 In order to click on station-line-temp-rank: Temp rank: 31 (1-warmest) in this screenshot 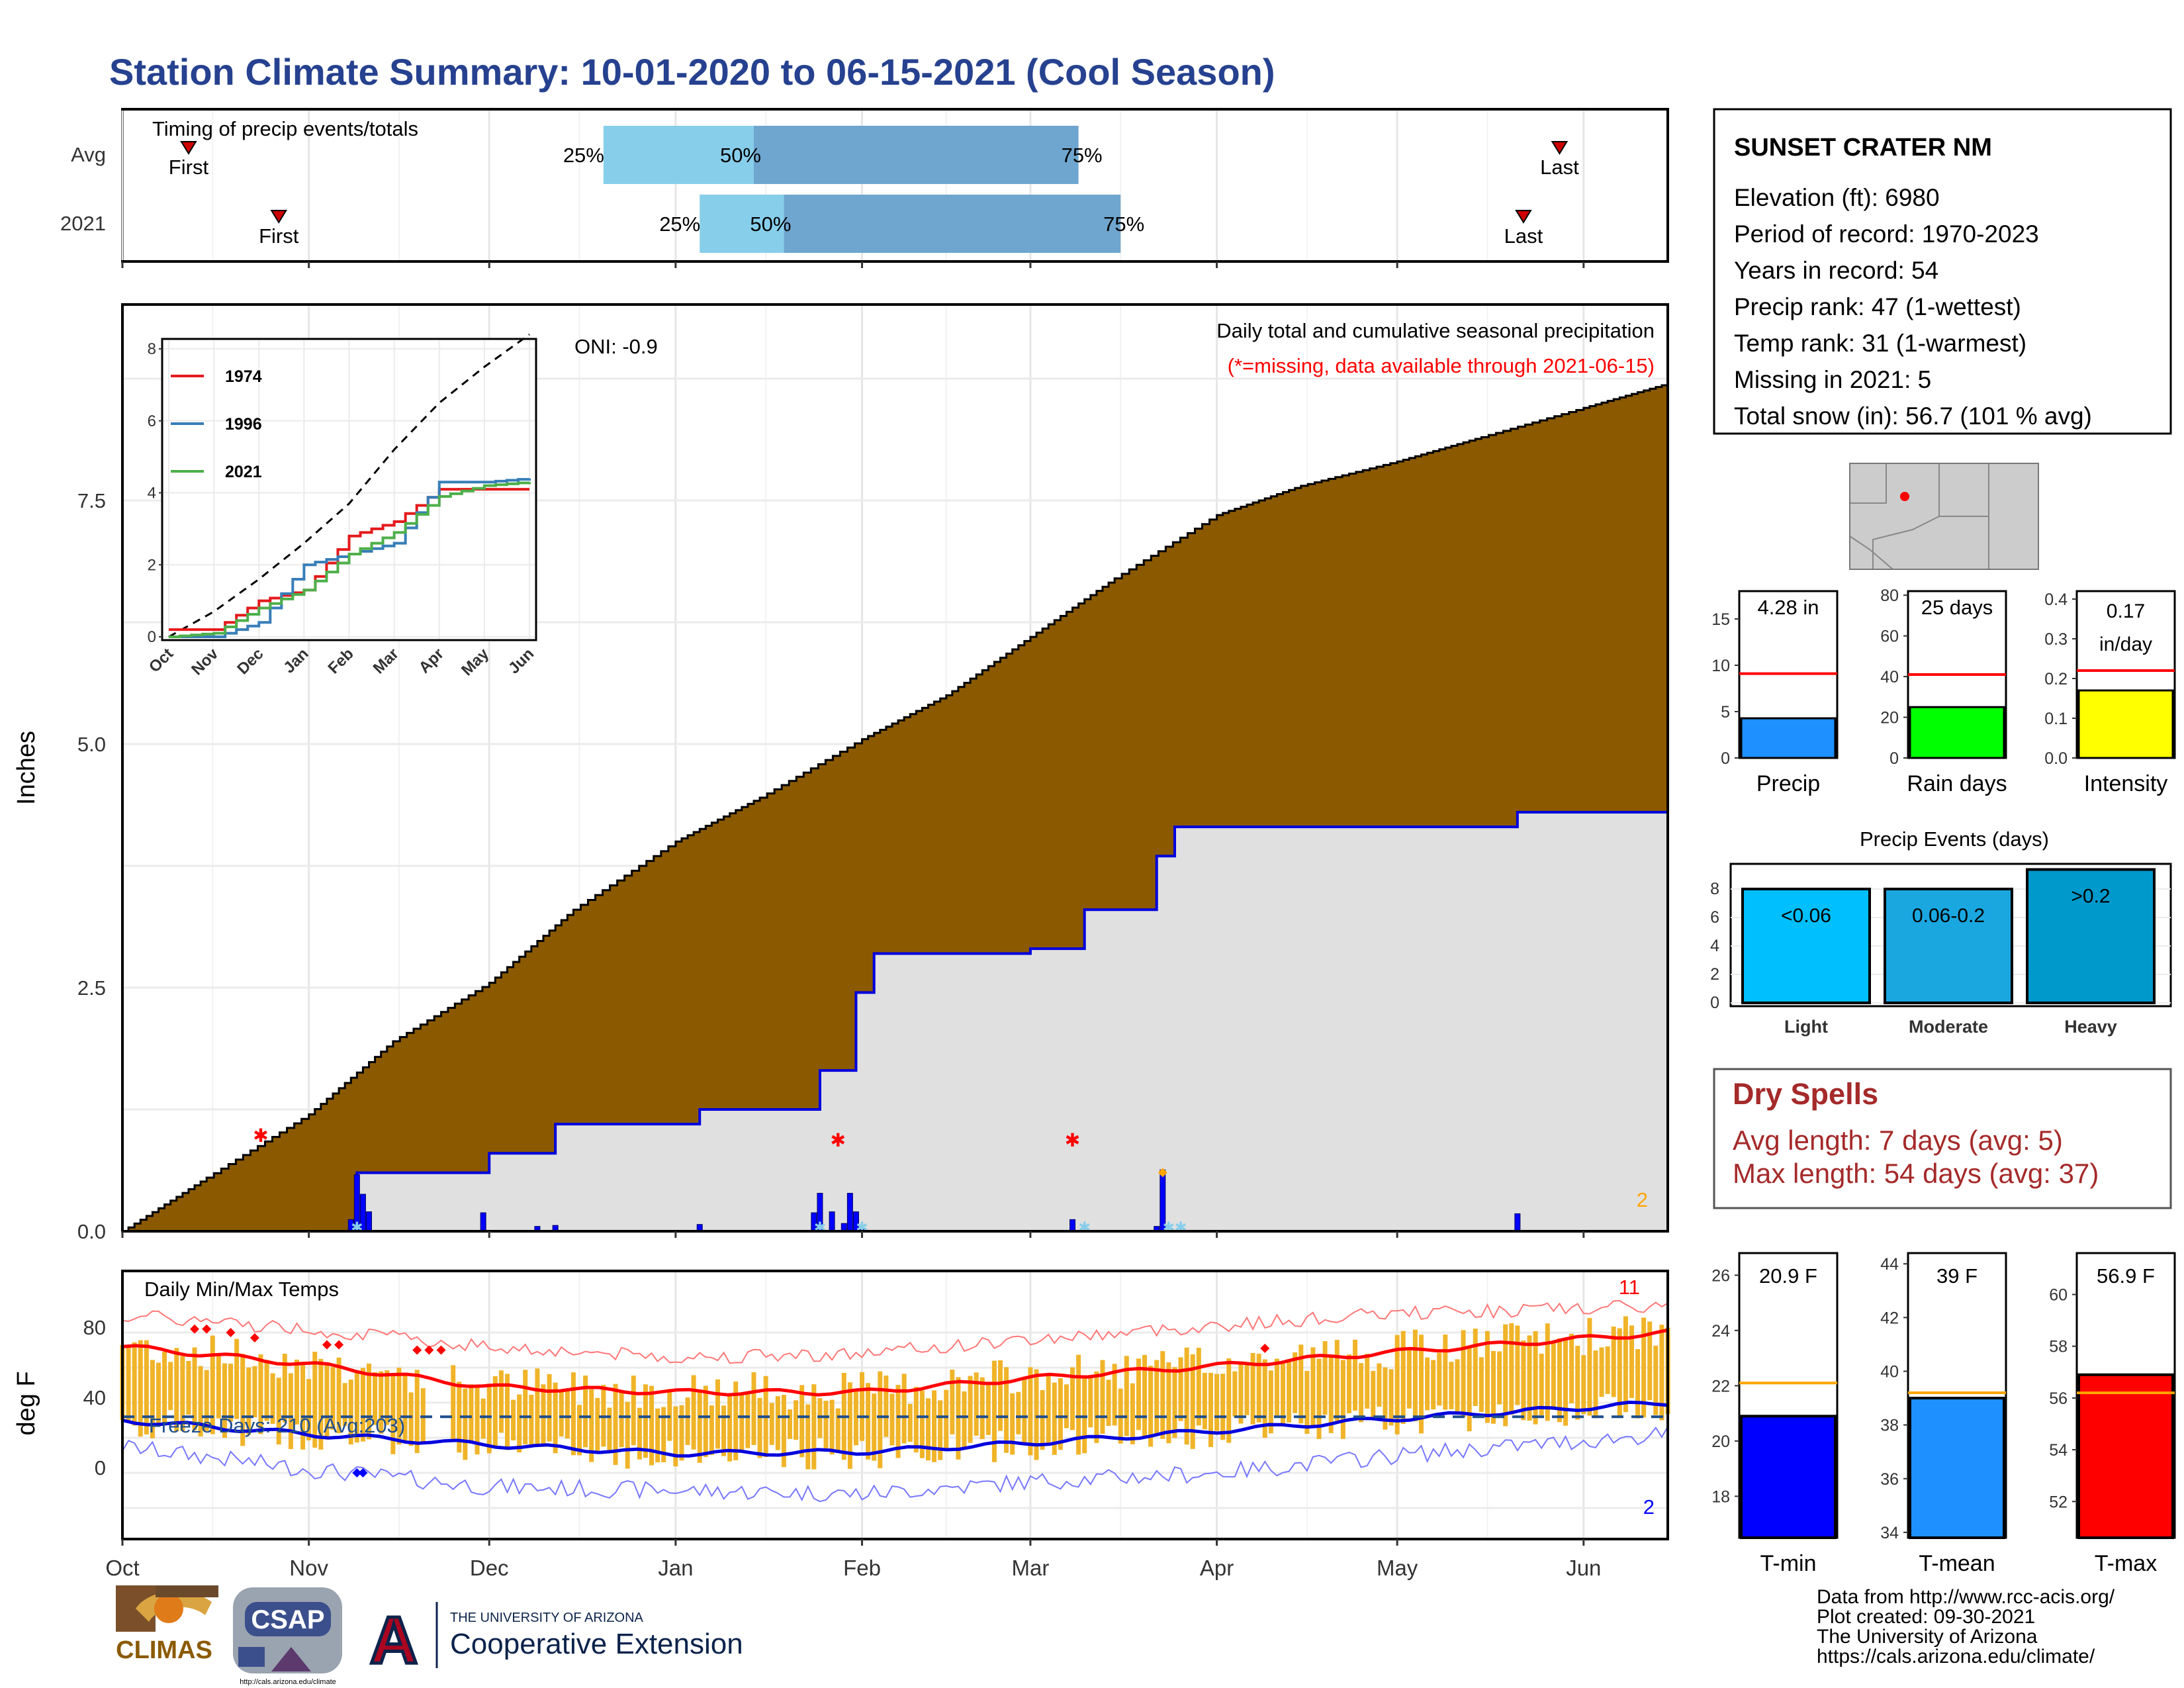, I will do `click(1880, 343)`.